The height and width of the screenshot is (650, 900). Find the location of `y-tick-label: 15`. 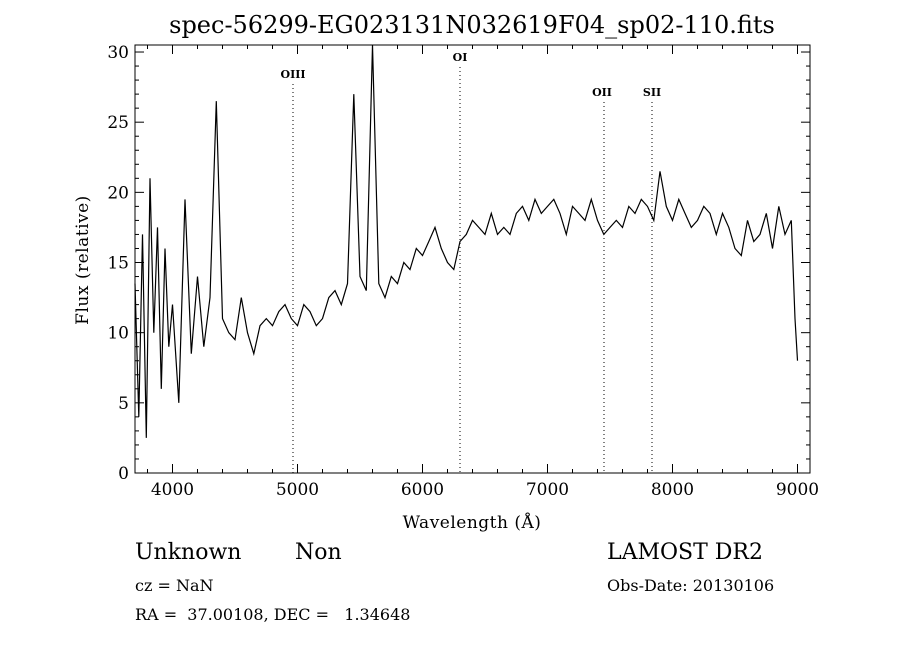

y-tick-label: 15 is located at coordinates (118, 264).